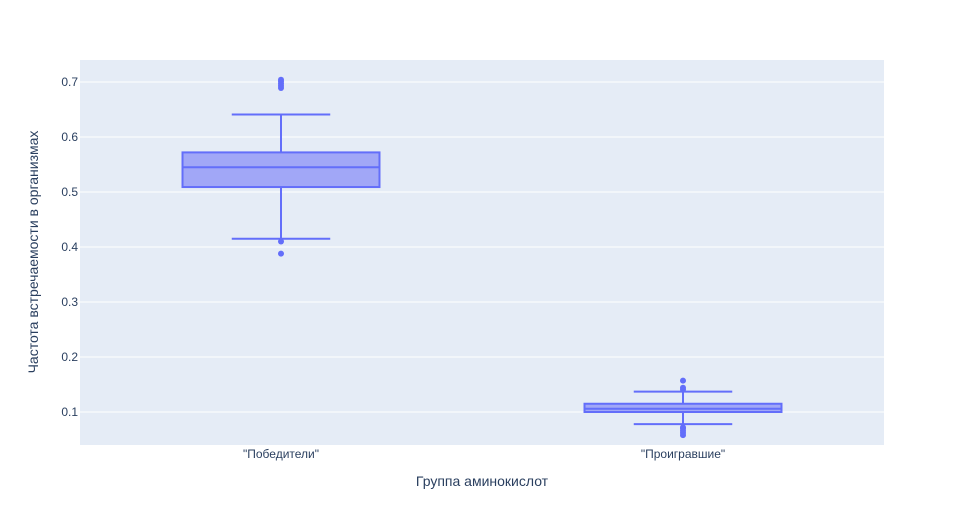  Describe the element at coordinates (281, 454) in the screenshot. I see `x-tick-label: "Победители"` at that location.